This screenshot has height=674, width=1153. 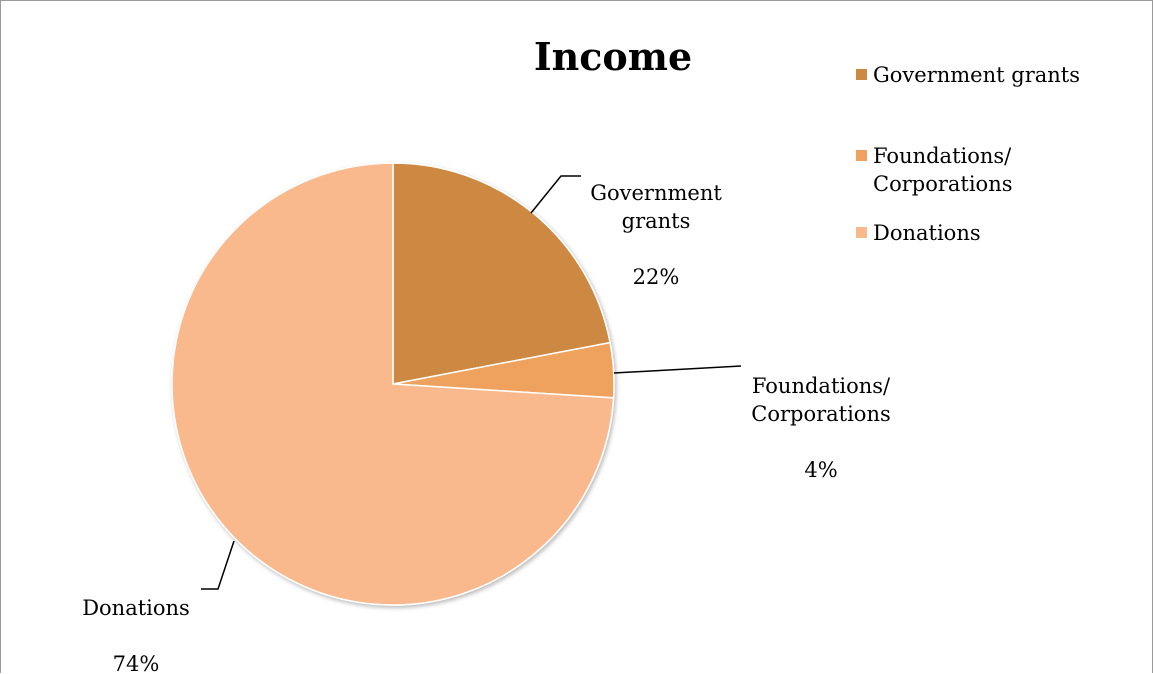 What do you see at coordinates (656, 207) in the screenshot?
I see `slice-name-government-grants: Government grants` at bounding box center [656, 207].